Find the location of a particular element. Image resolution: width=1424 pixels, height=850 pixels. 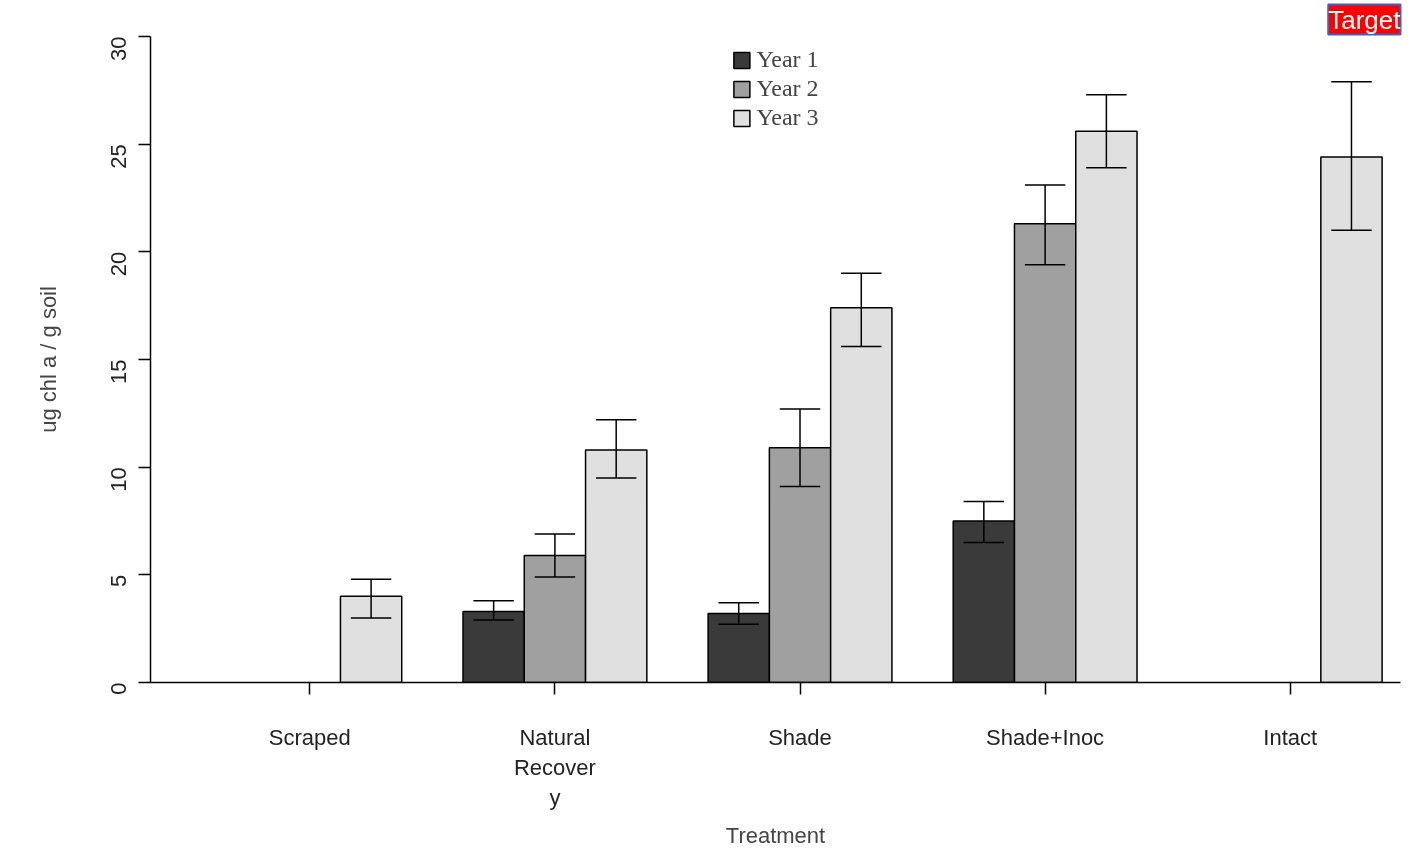

y-tick-label: 30 is located at coordinates (118, 48).